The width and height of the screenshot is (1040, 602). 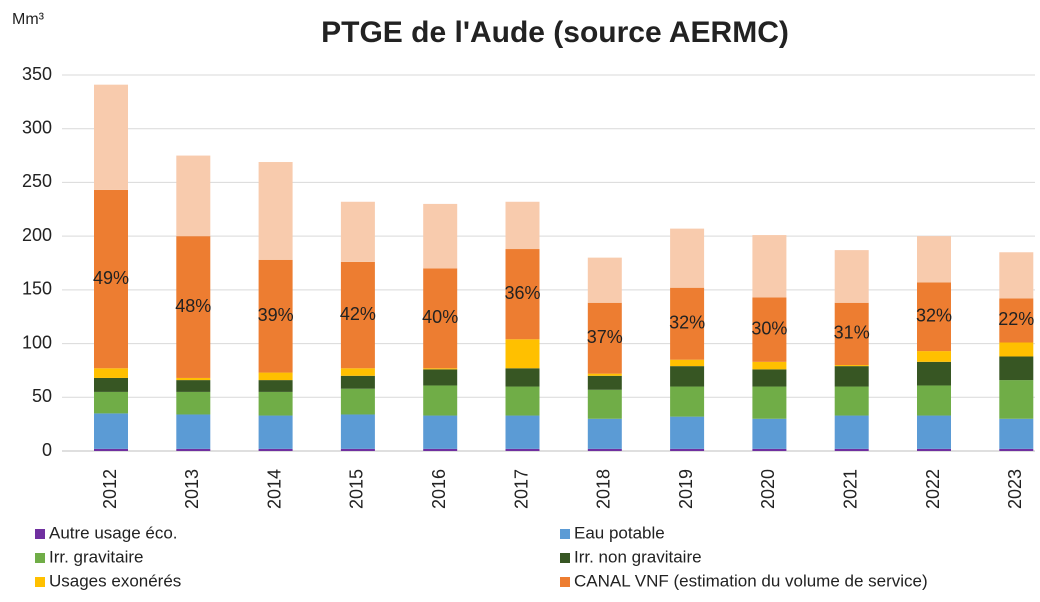 What do you see at coordinates (604, 489) in the screenshot?
I see `x-tick-label: 2018` at bounding box center [604, 489].